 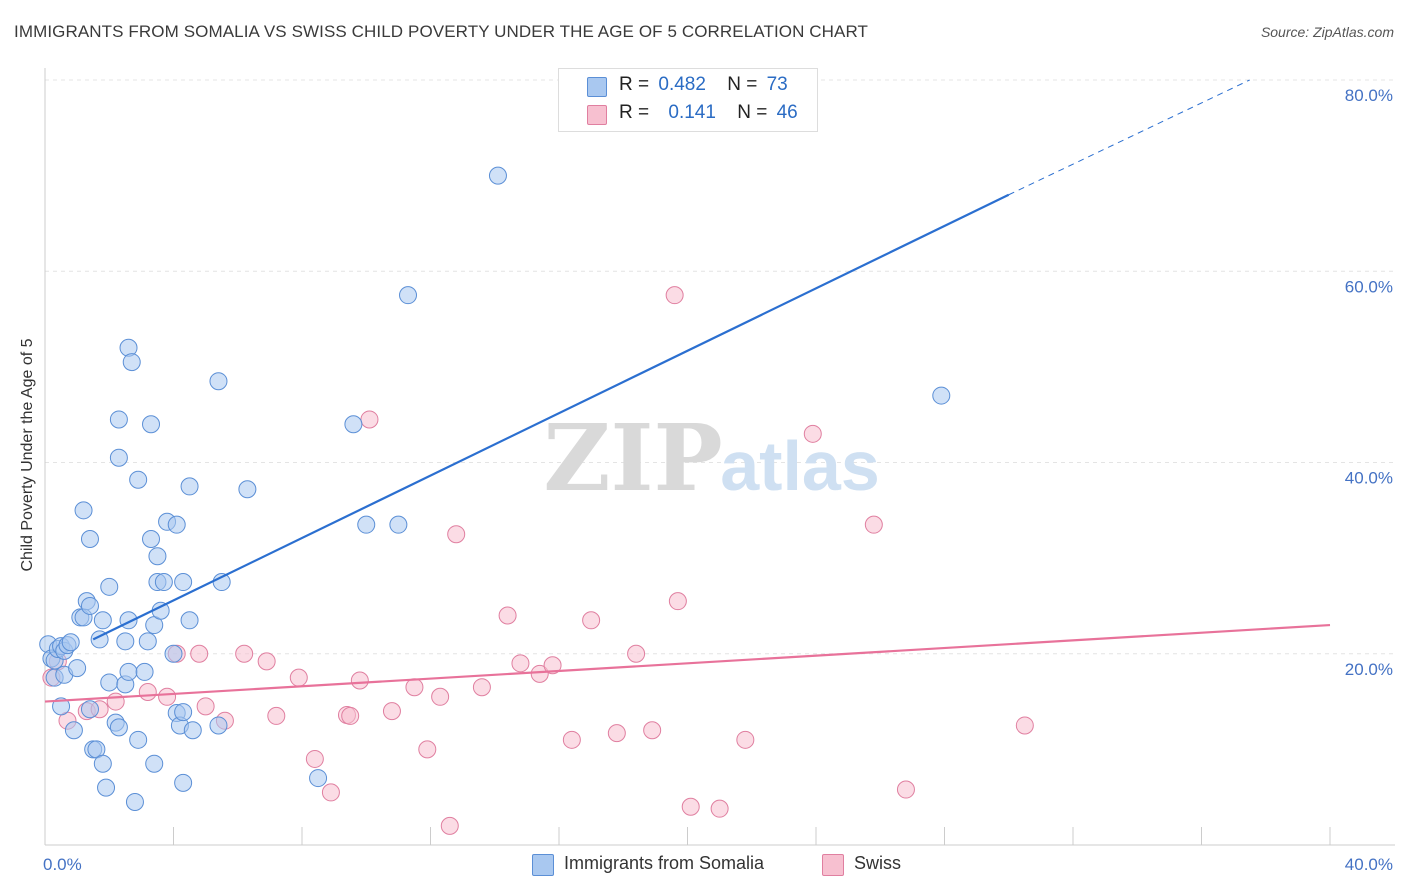 What do you see at coordinates (632, 458) in the screenshot?
I see `watermark-zip: ZIP` at bounding box center [632, 458].